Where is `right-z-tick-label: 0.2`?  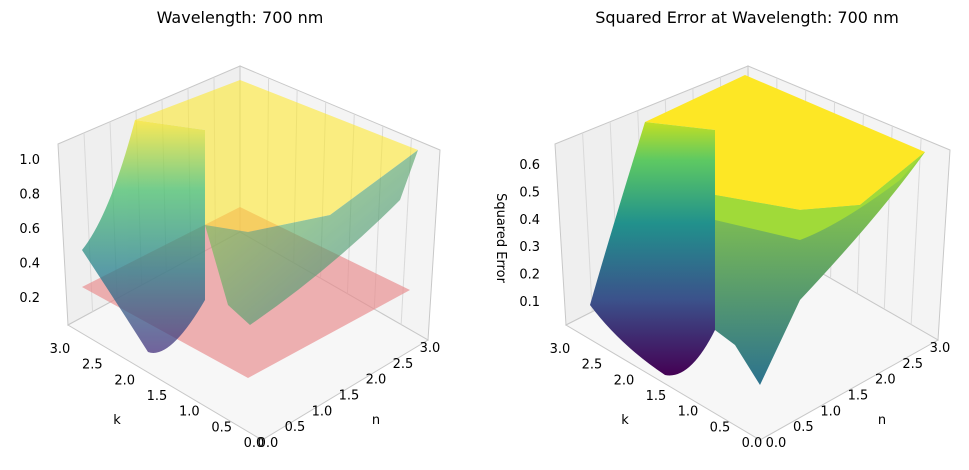
right-z-tick-label: 0.2 is located at coordinates (529, 275).